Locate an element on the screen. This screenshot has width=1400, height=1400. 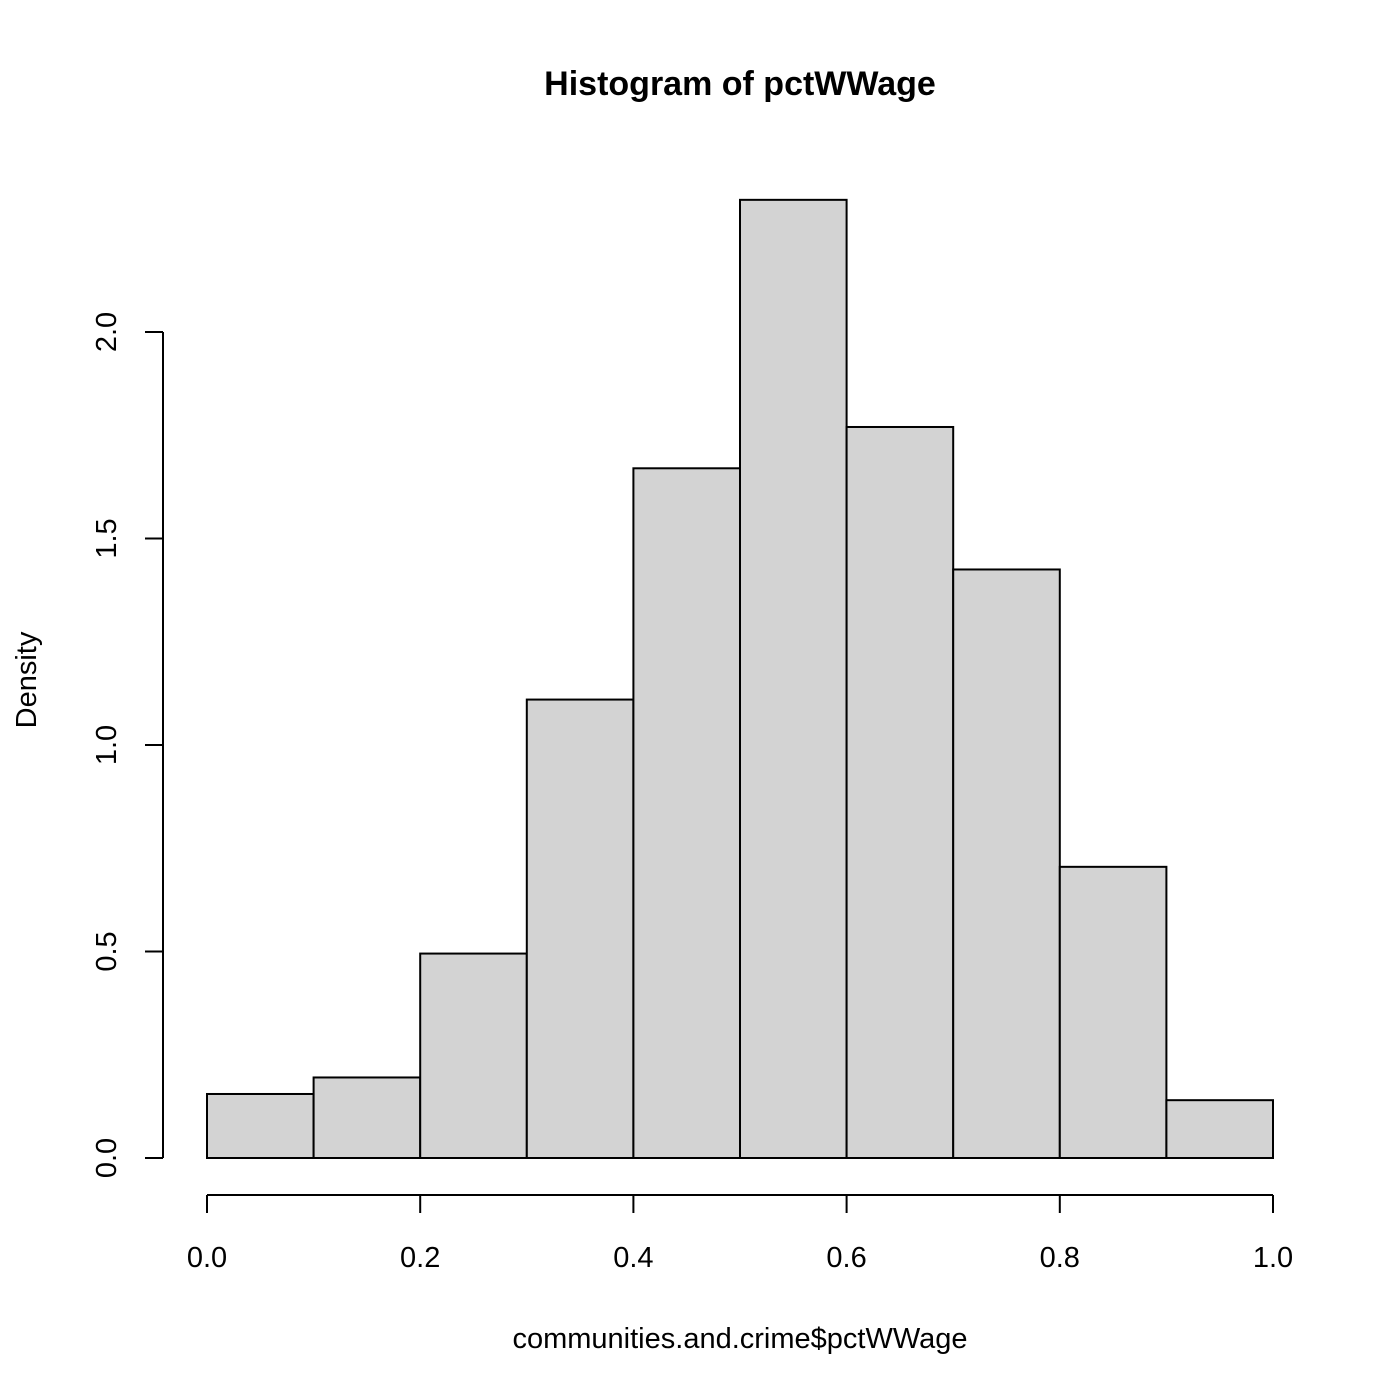
y-tick-label-2: 1.0 is located at coordinates (107, 745).